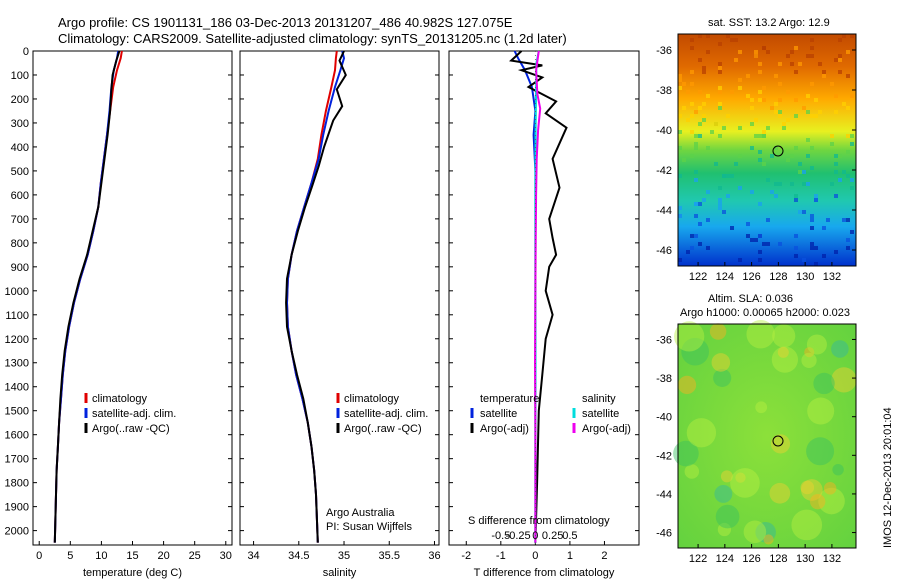 The width and height of the screenshot is (900, 580). Describe the element at coordinates (552, 536) in the screenshot. I see `s-tick-label: 0.25` at that location.